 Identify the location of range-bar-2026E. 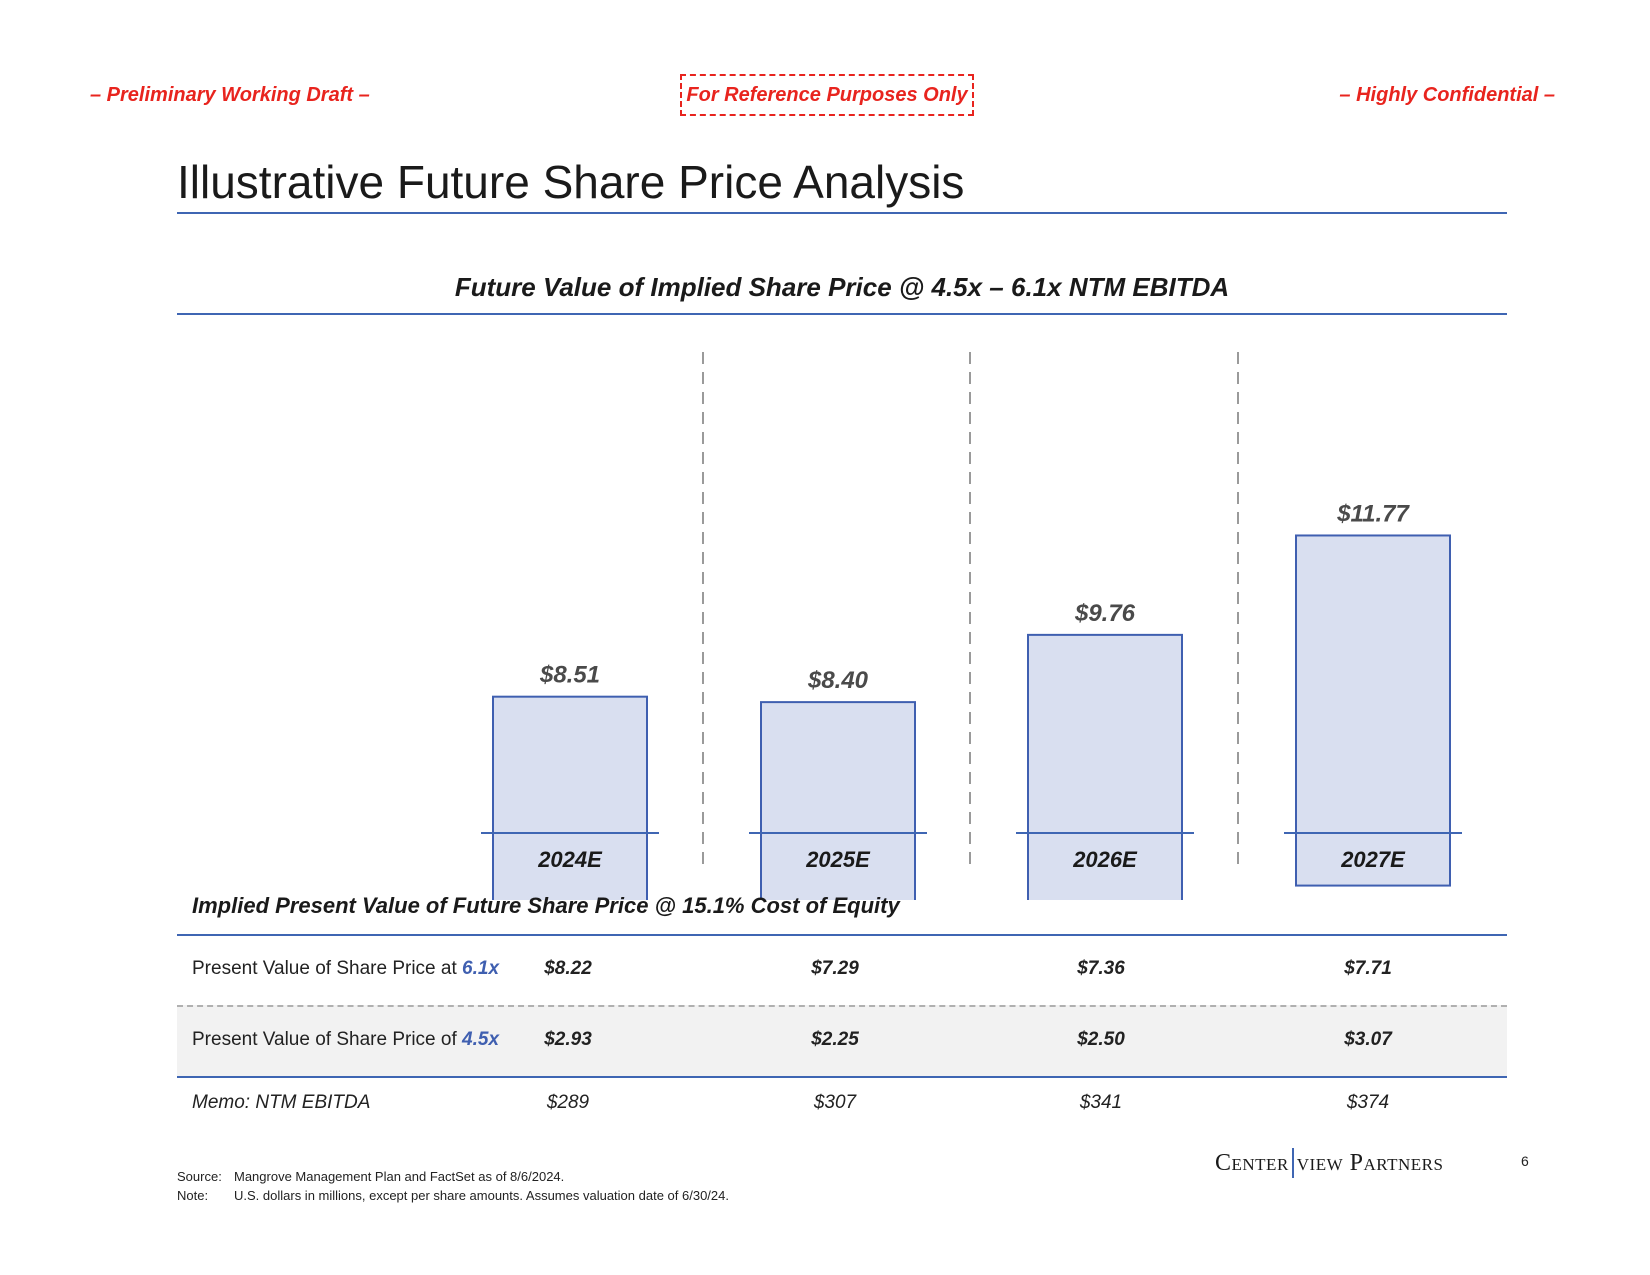
(1105, 766).